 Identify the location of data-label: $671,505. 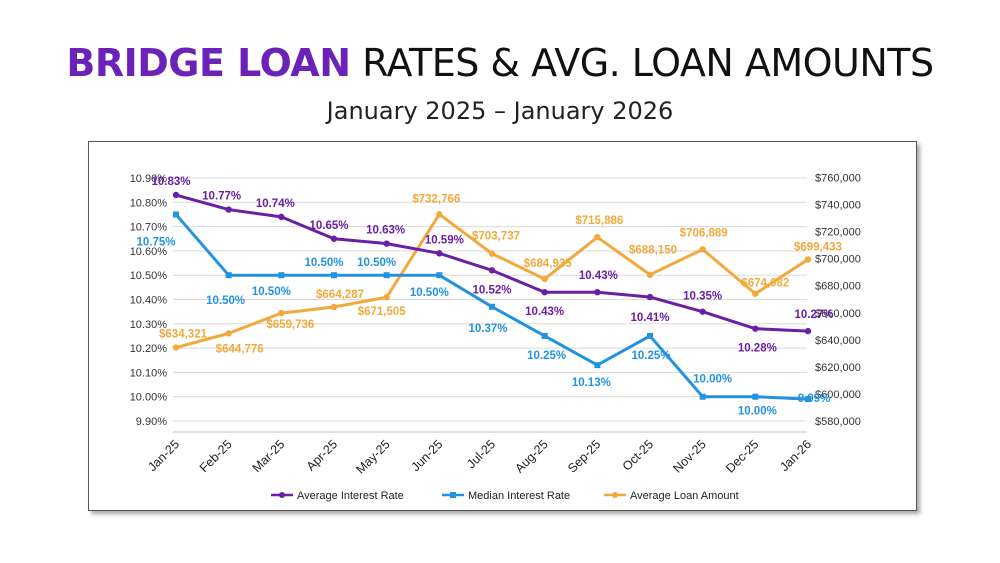
(382, 312).